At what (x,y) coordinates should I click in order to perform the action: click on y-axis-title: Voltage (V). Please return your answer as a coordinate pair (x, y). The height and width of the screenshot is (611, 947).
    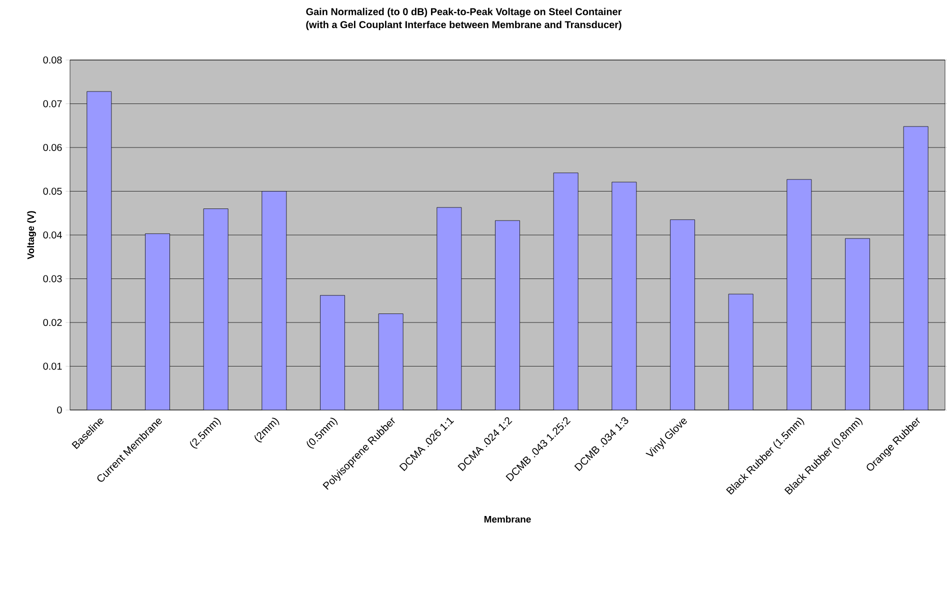
    Looking at the image, I should click on (31, 235).